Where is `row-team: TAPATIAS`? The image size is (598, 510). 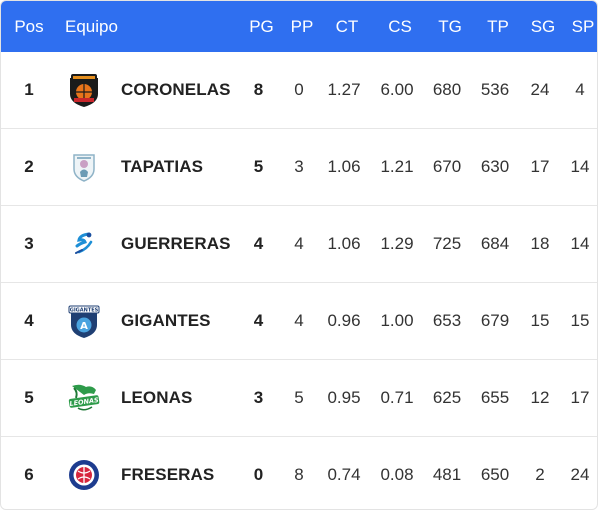 row-team: TAPATIAS is located at coordinates (145, 167).